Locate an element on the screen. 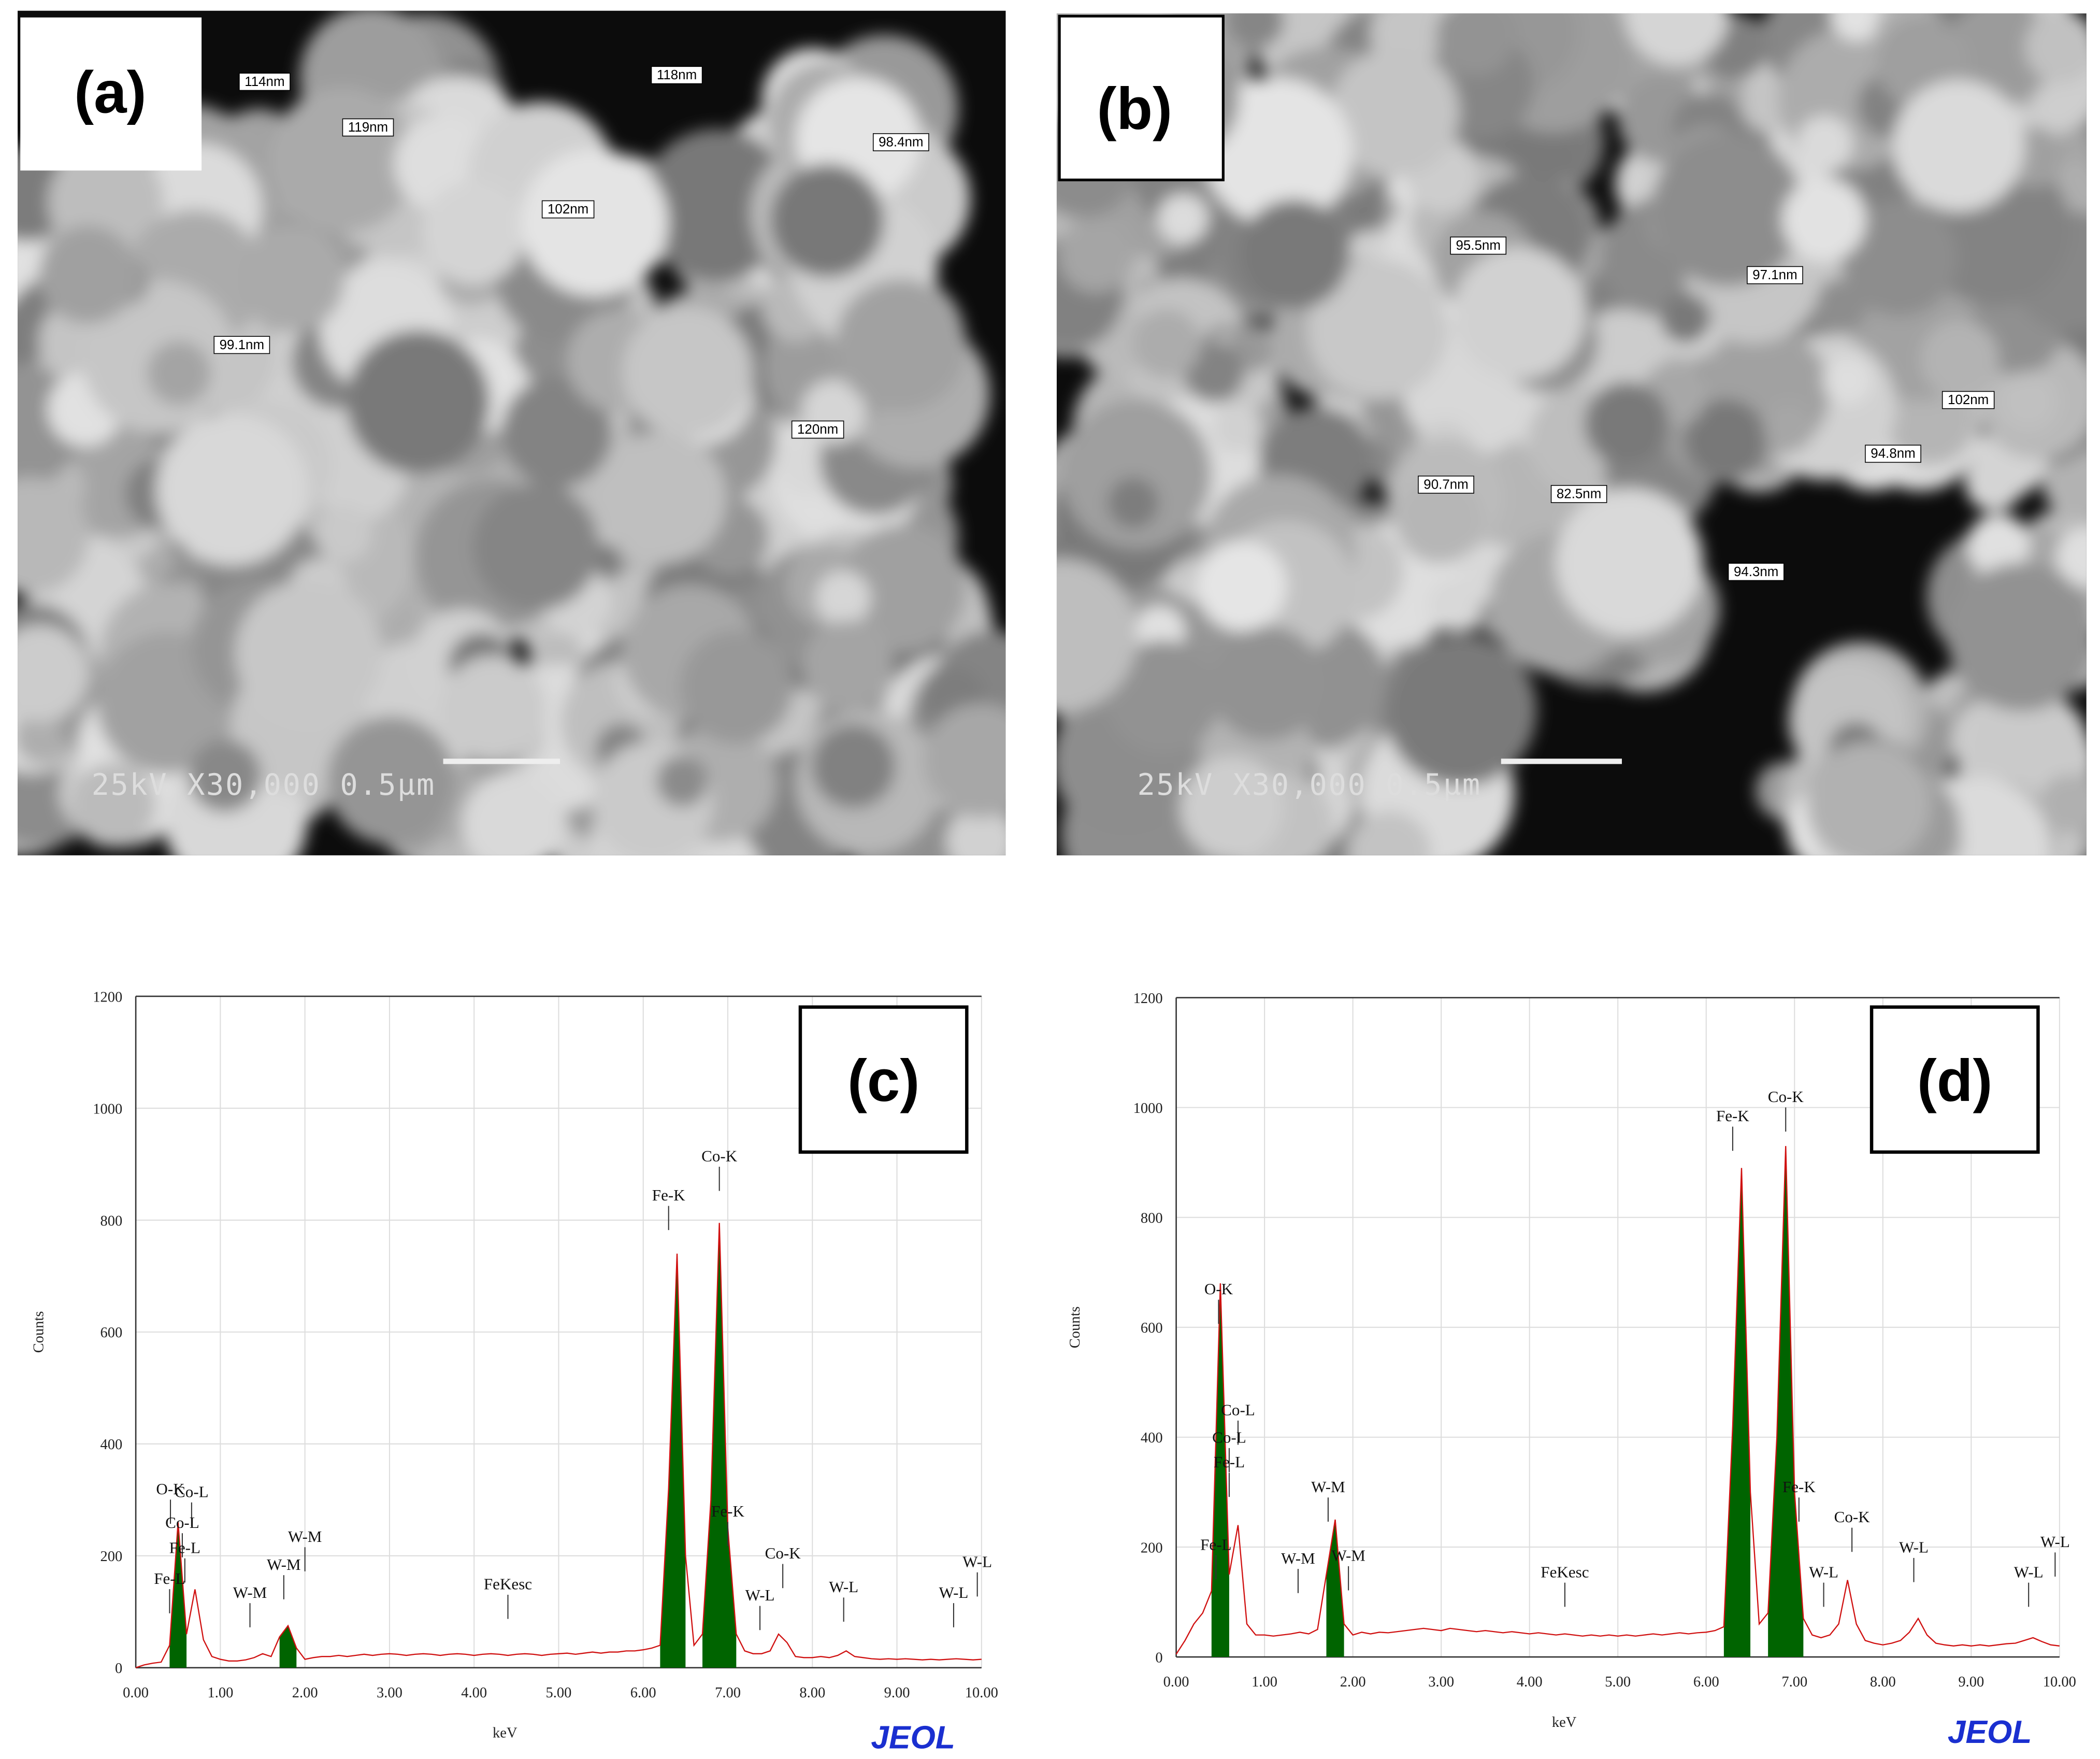  measurement: 95.5nm is located at coordinates (1478, 246).